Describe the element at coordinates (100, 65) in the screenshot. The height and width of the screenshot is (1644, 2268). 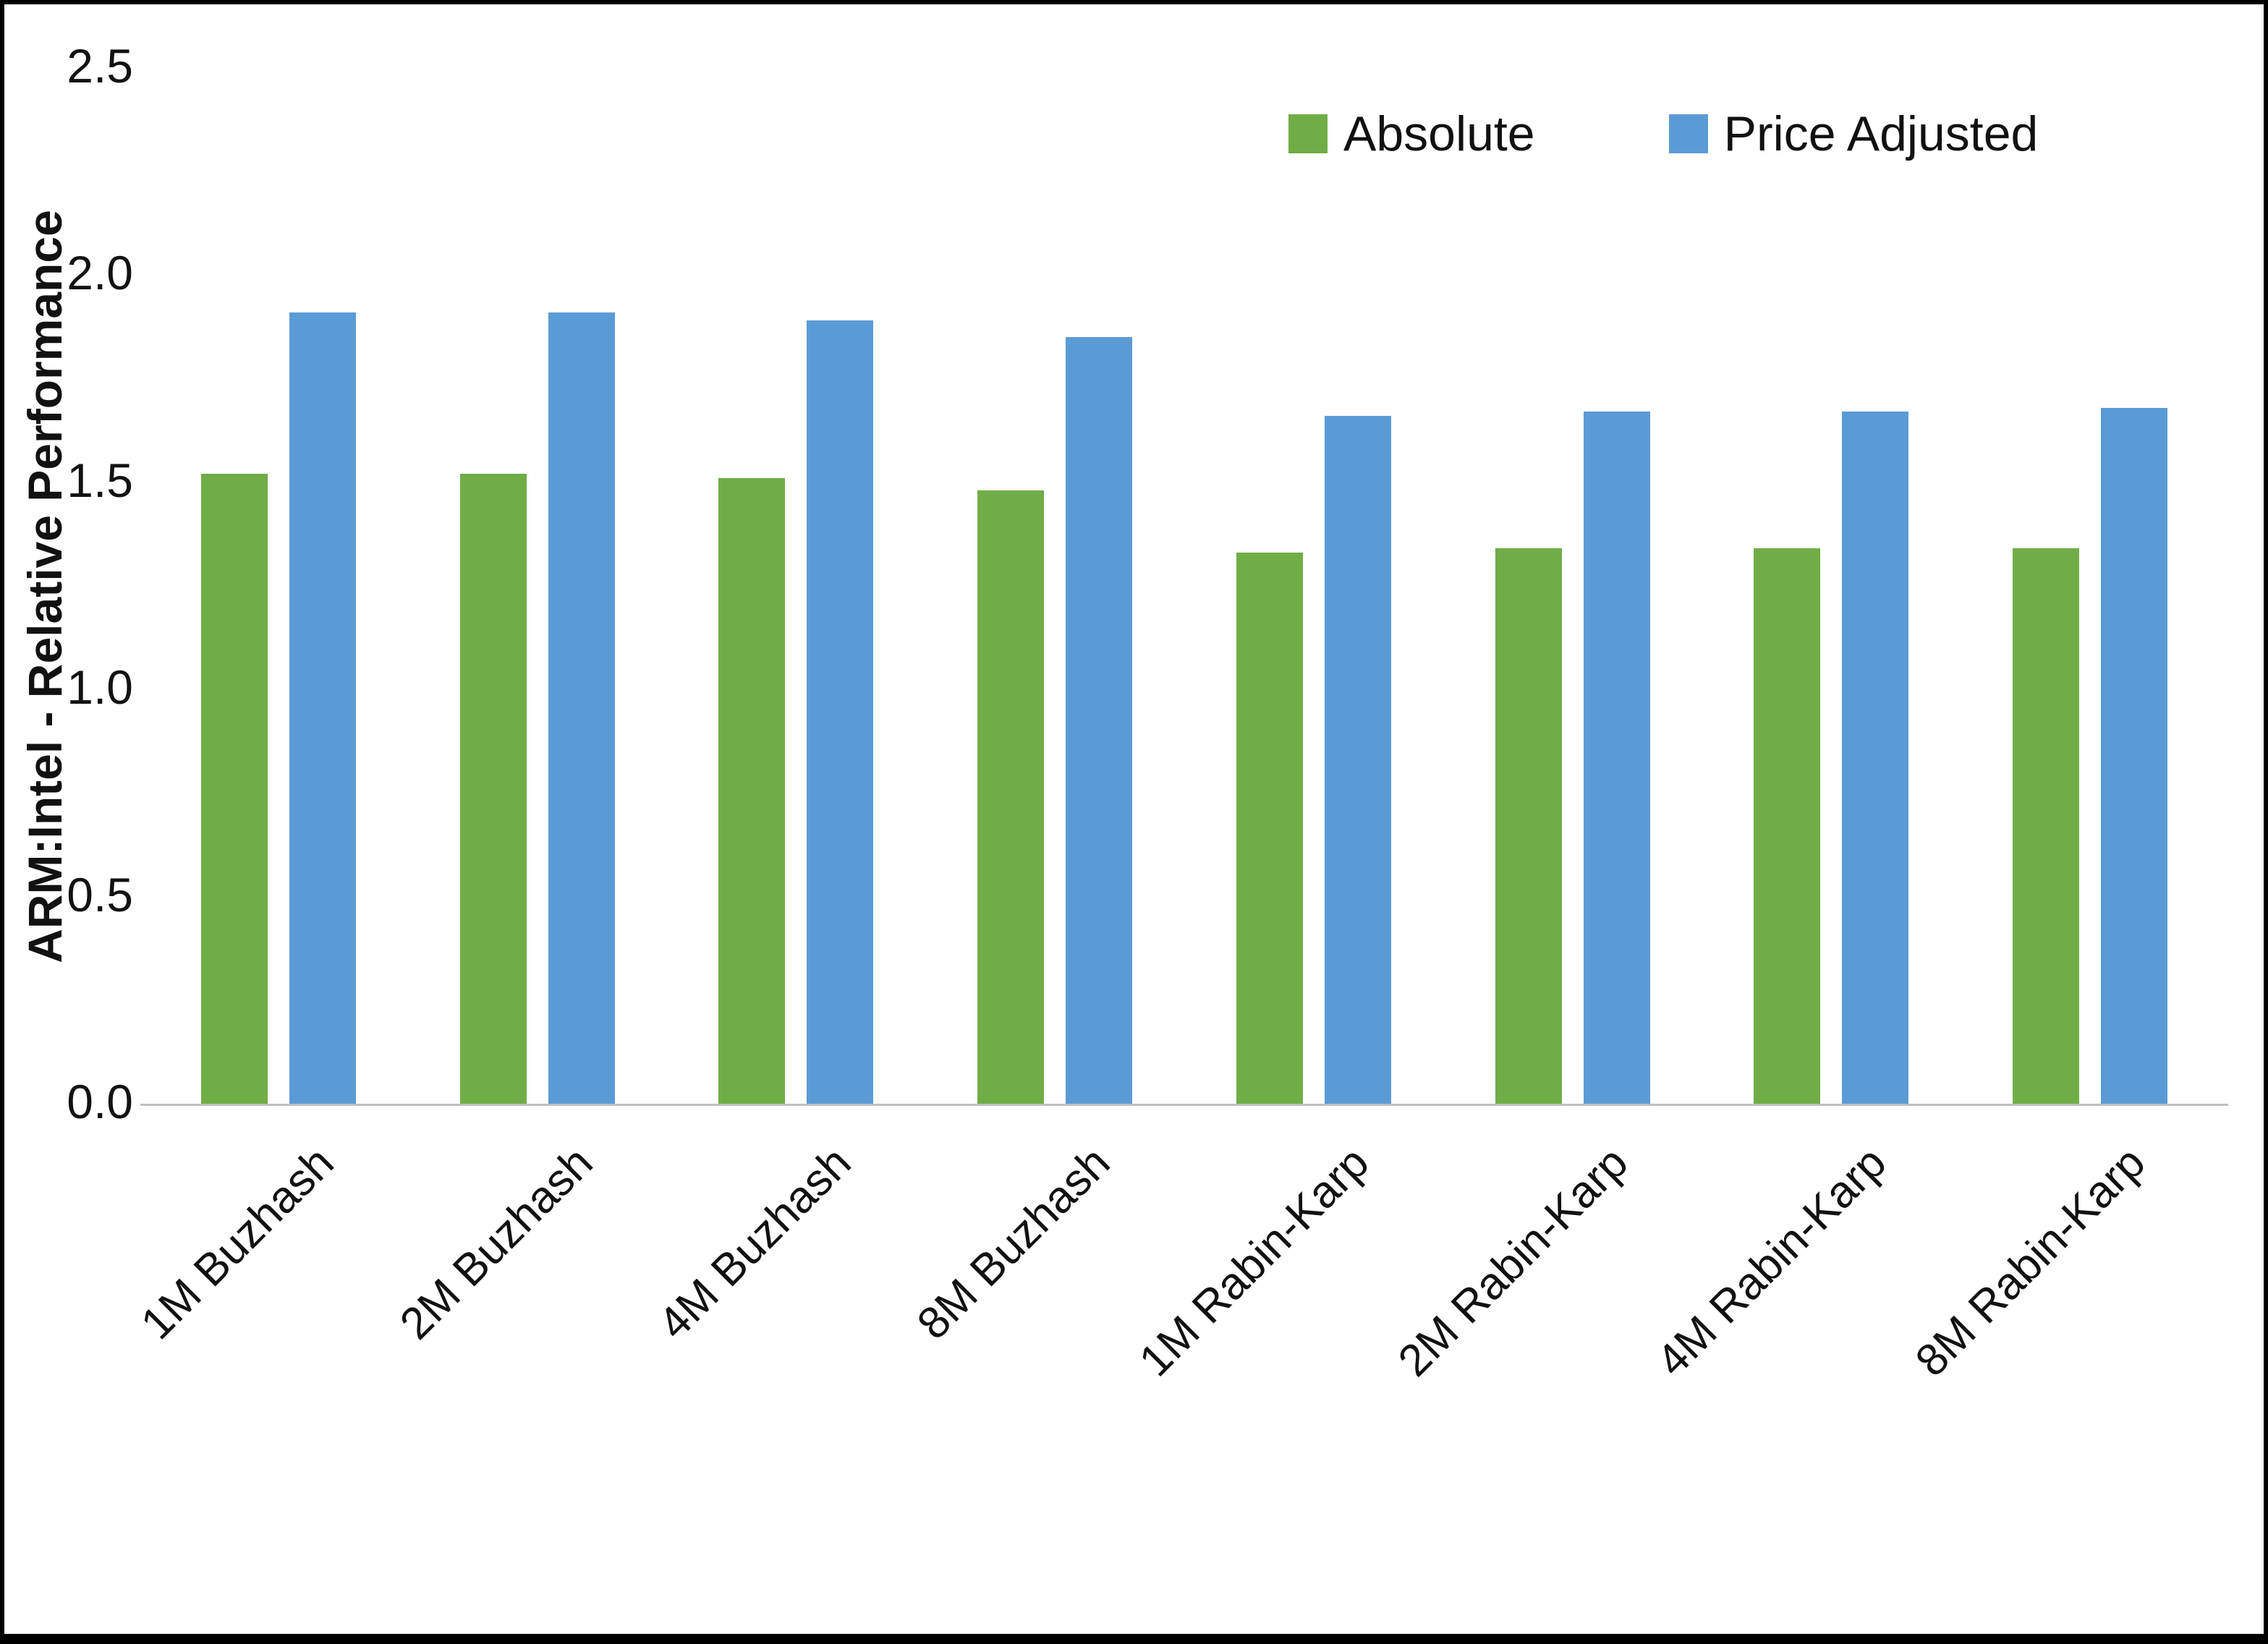
I see `y-axis-tick-label: 2.5` at that location.